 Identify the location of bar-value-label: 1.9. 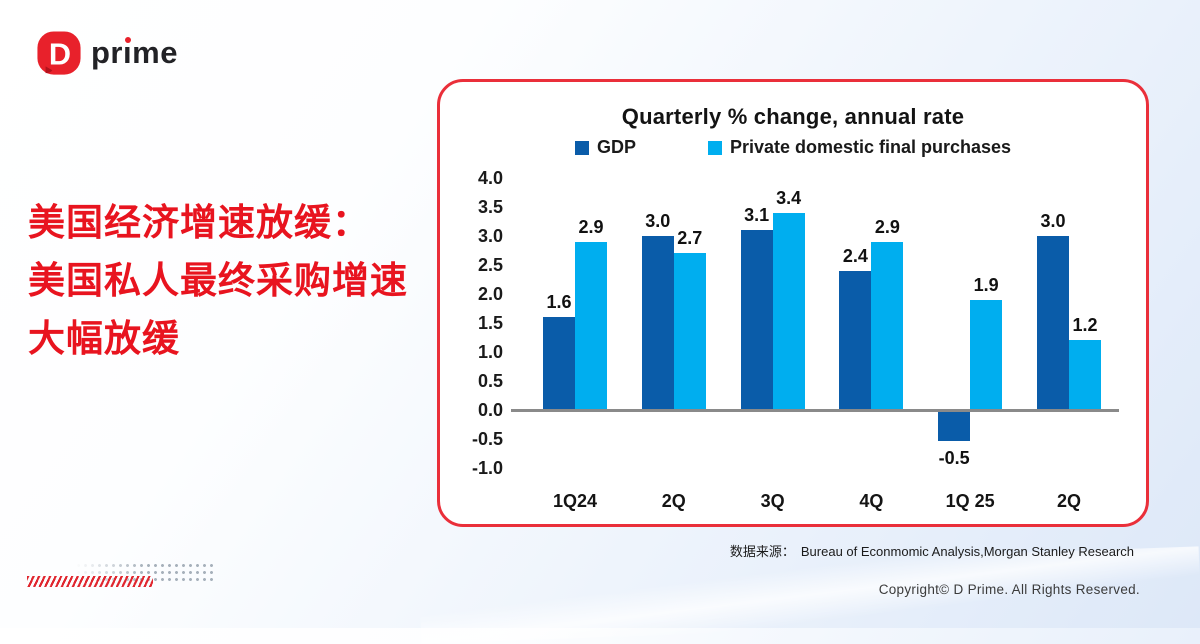
(986, 284).